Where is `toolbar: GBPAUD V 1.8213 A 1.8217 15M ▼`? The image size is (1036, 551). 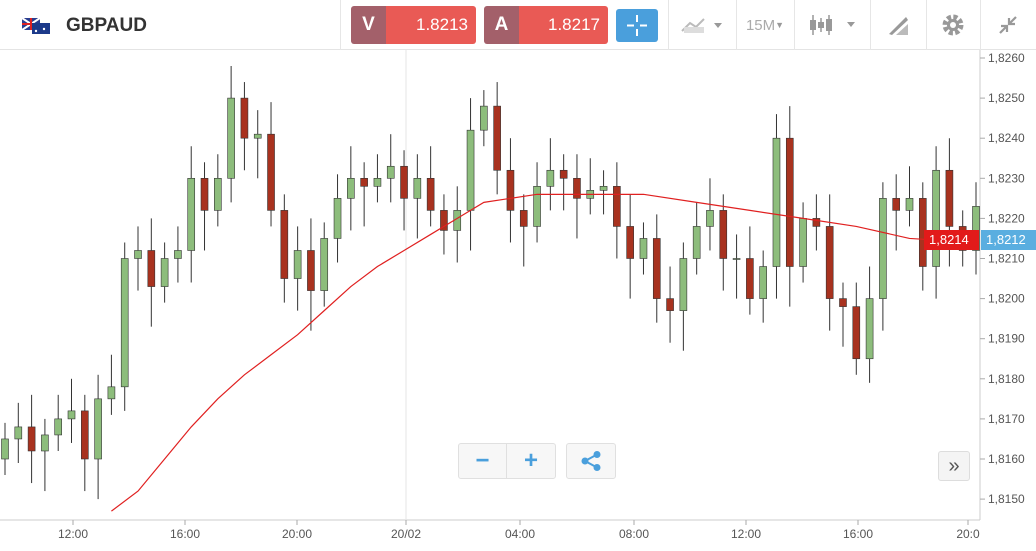 toolbar: GBPAUD V 1.8213 A 1.8217 15M ▼ is located at coordinates (518, 25).